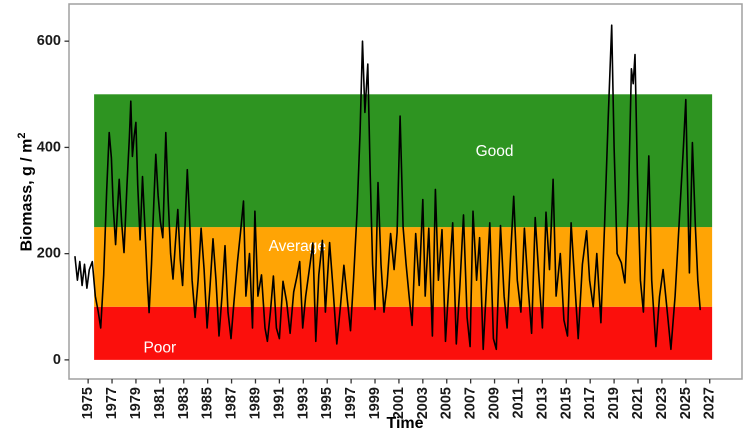  I want to click on x-tick-label: 2001, so click(399, 403).